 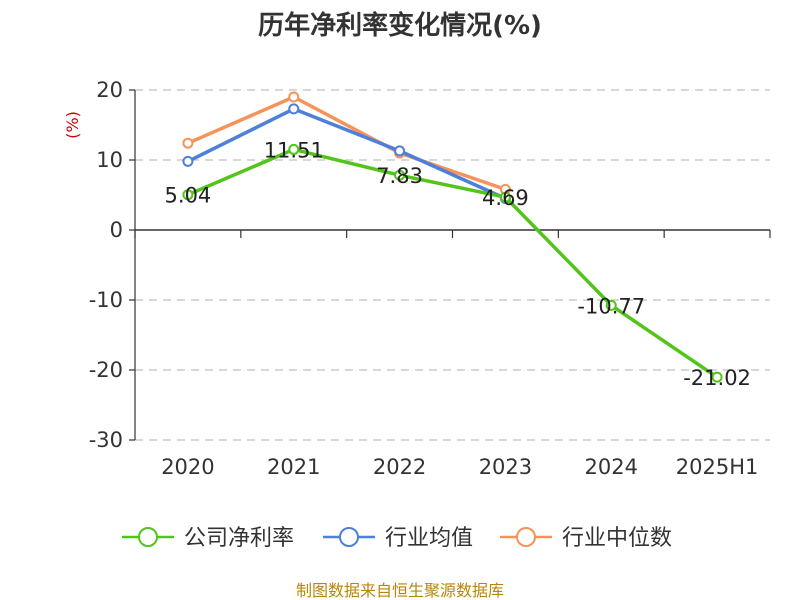 I want to click on y-tick-label: 10, so click(x=109, y=160).